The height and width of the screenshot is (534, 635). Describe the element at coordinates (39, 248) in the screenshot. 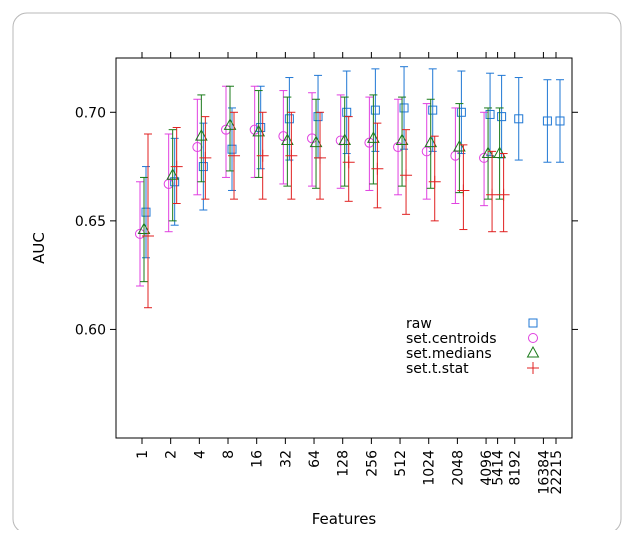

I see `y-axis-label: AUC` at that location.